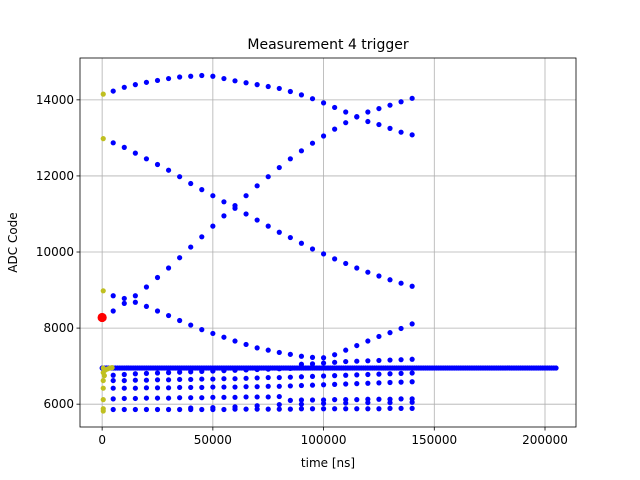  I want to click on y-axis-label: ADC Code, so click(13, 242).